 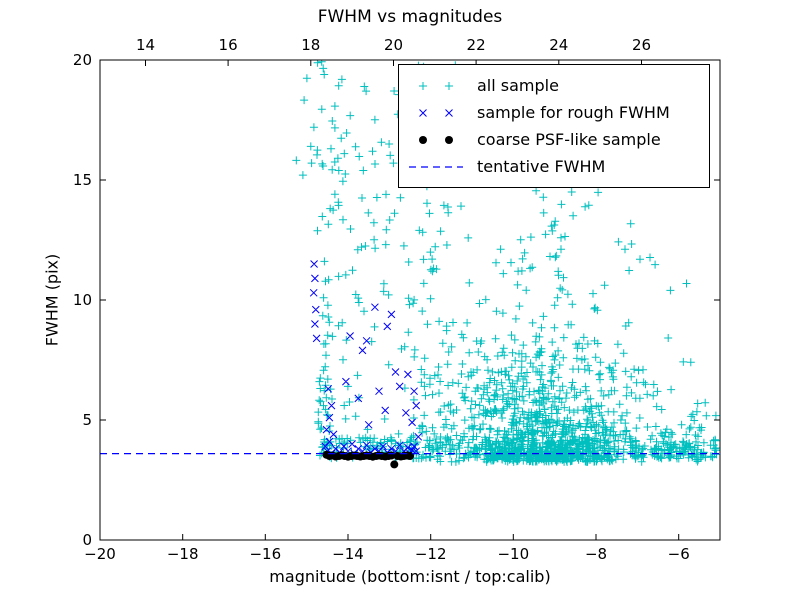 I want to click on x-tick-label: −10, so click(x=513, y=554).